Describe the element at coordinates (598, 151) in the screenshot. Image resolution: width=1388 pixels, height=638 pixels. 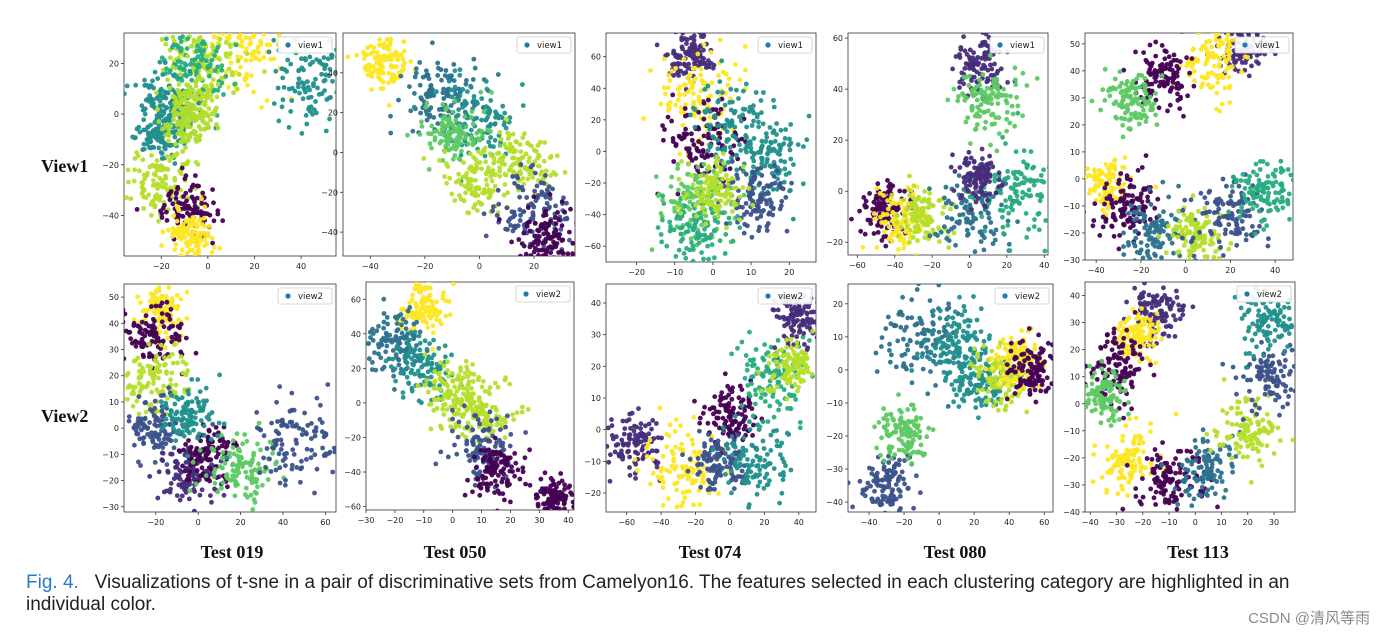
I see `y-tick-label: 0` at that location.